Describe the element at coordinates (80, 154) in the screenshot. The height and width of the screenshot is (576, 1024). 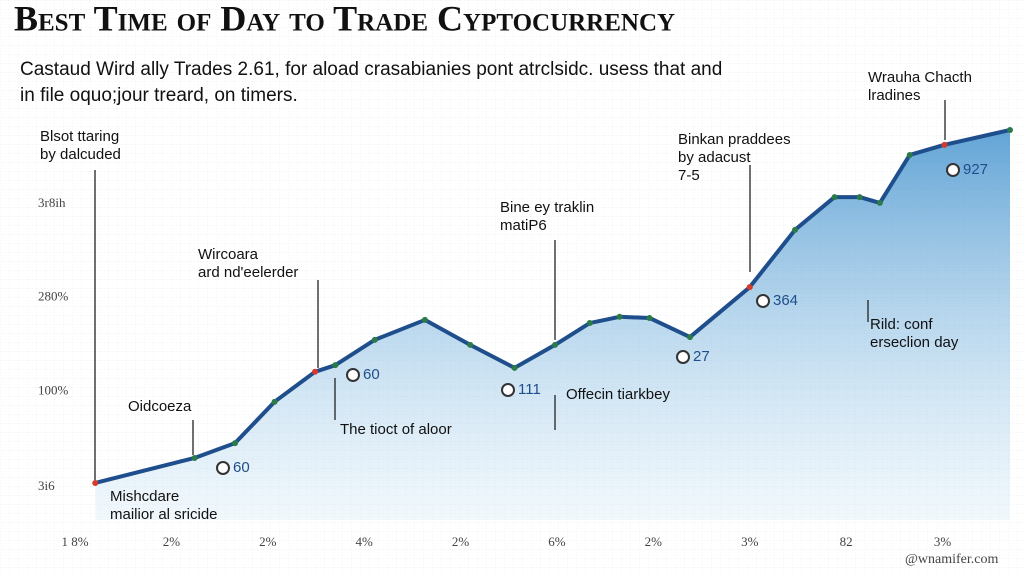
I see `annotation: by dalcuded` at that location.